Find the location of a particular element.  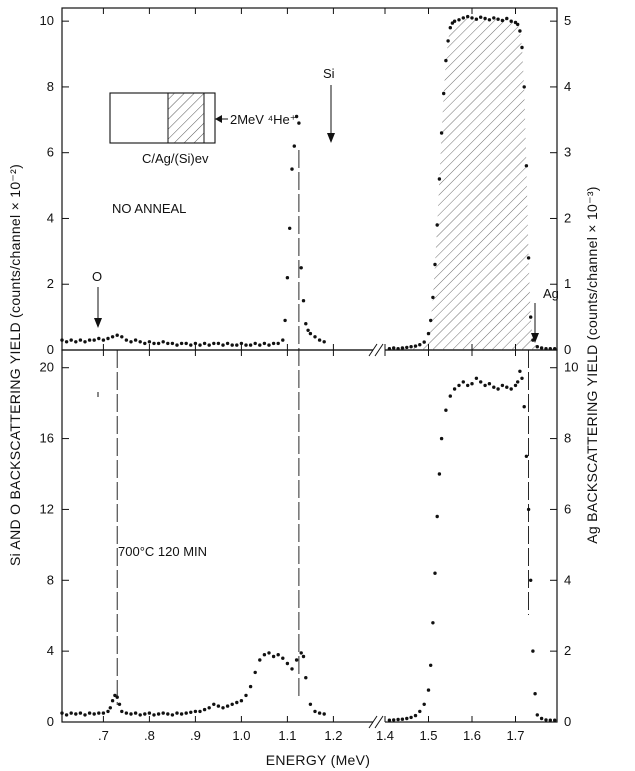

annotation-no-anneal: NO ANNEAL is located at coordinates (149, 208).